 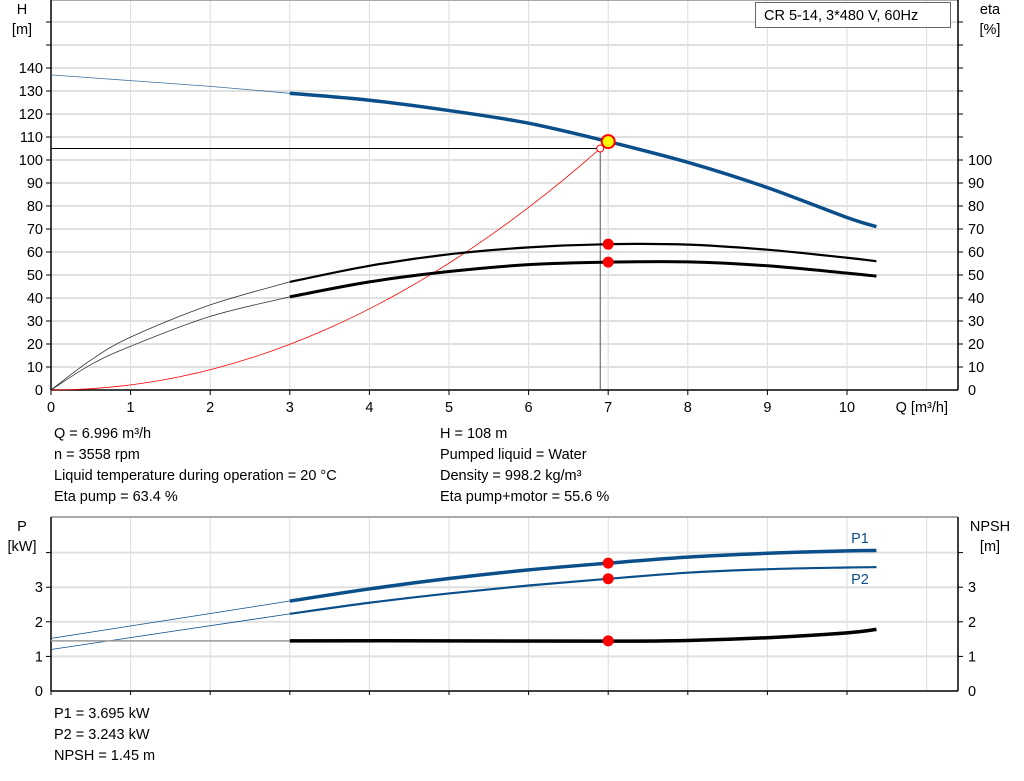 I want to click on y-tick-label-right: 2, so click(x=972, y=623).